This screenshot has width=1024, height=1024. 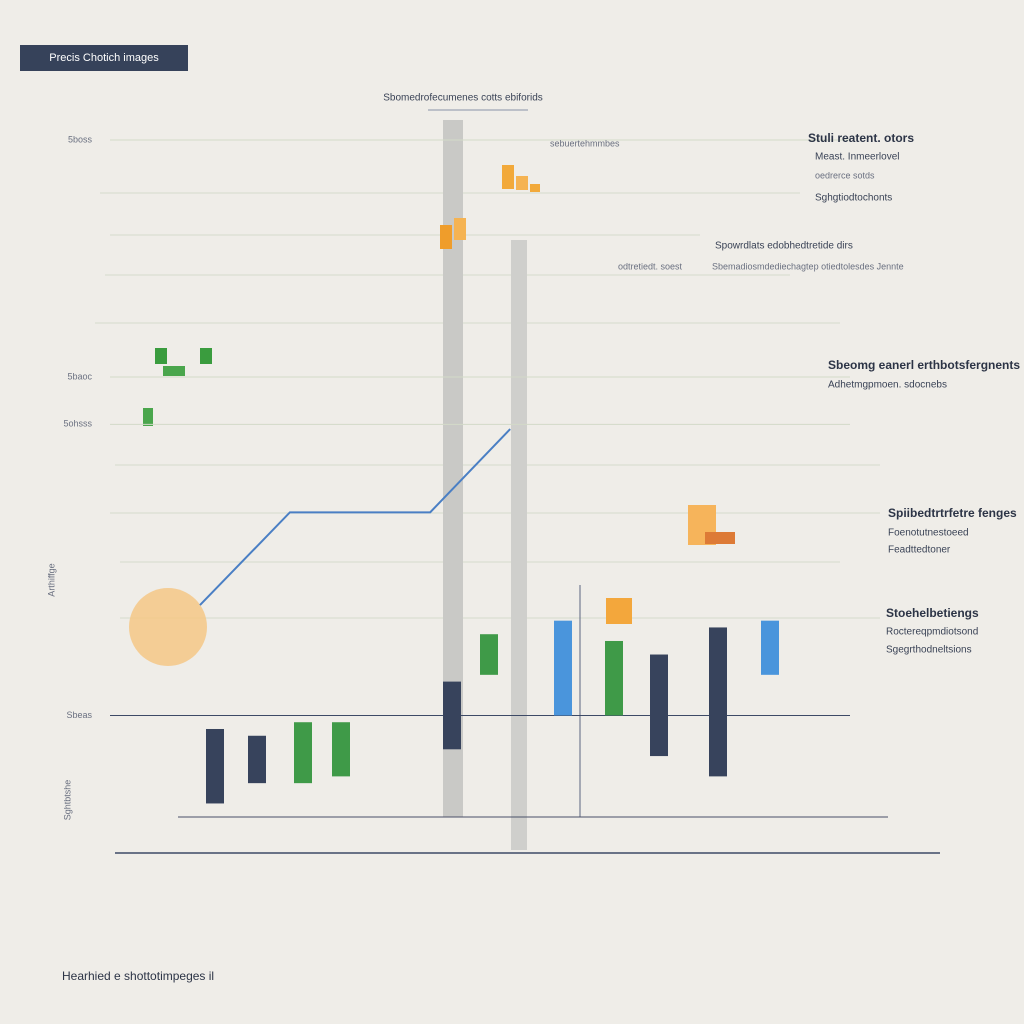 I want to click on annotation: Feadttedtoner, so click(x=919, y=550).